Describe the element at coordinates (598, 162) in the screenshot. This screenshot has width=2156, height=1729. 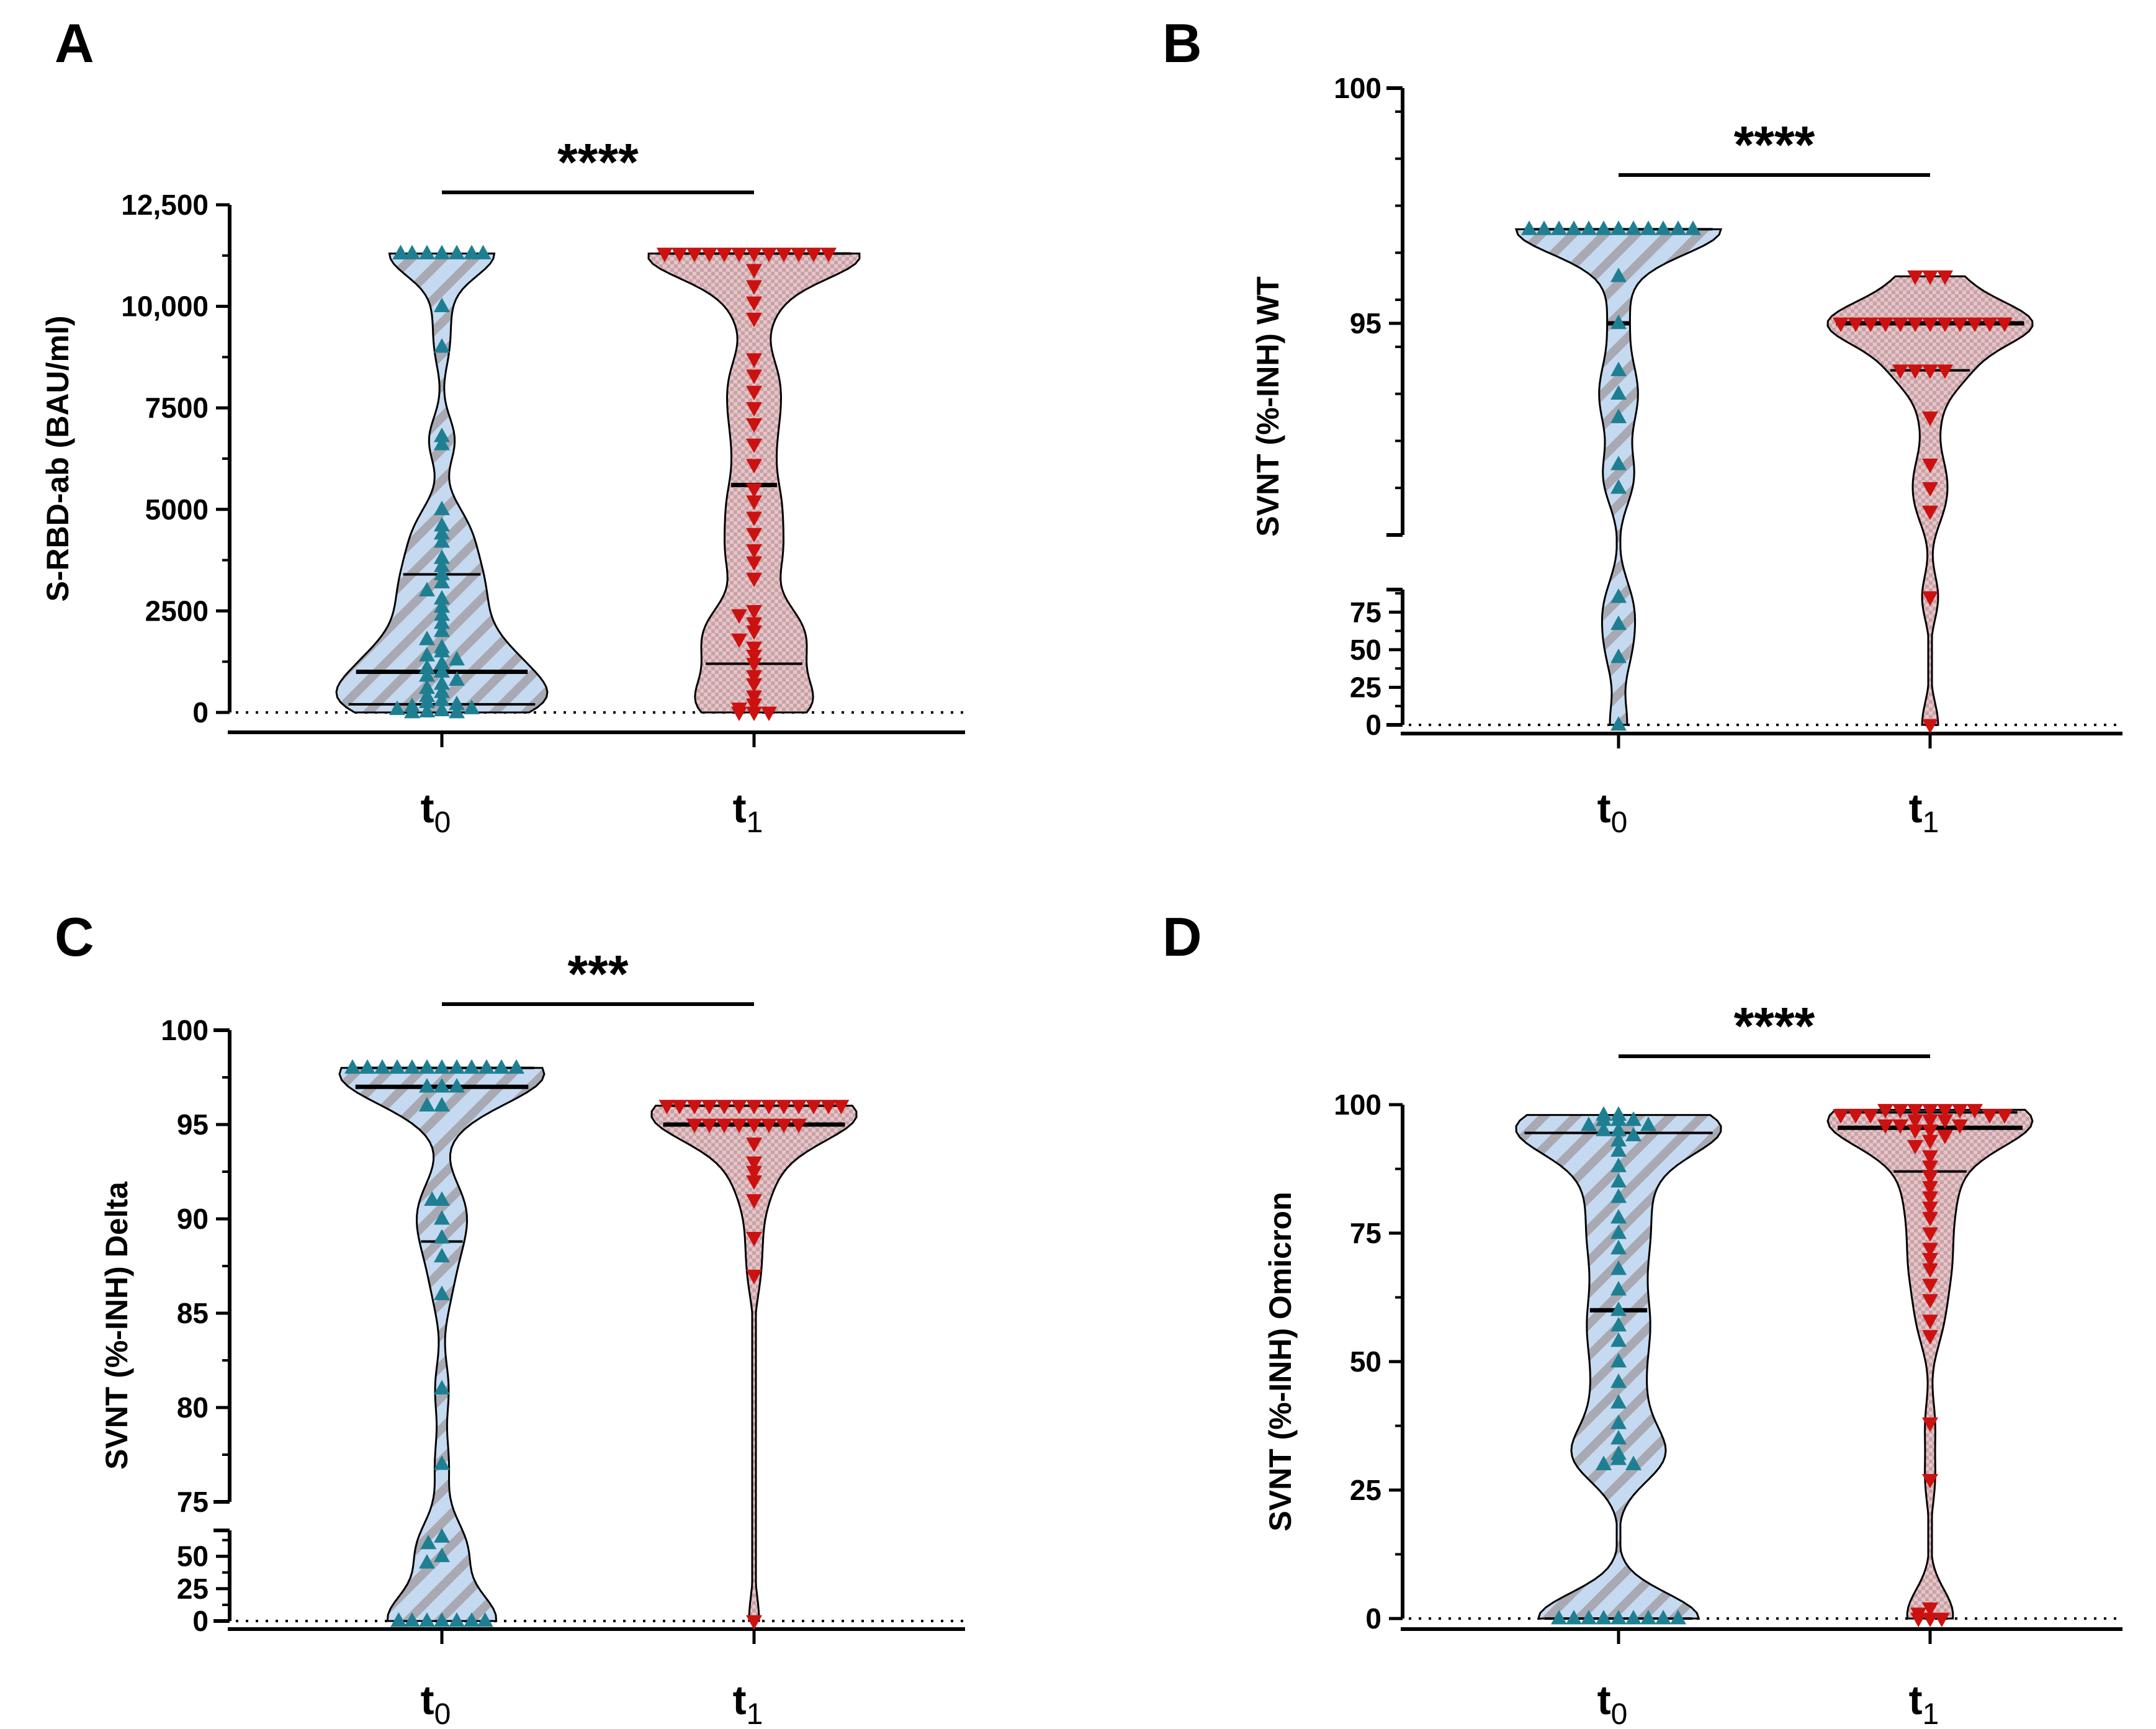
I see `significance-label: ****` at that location.